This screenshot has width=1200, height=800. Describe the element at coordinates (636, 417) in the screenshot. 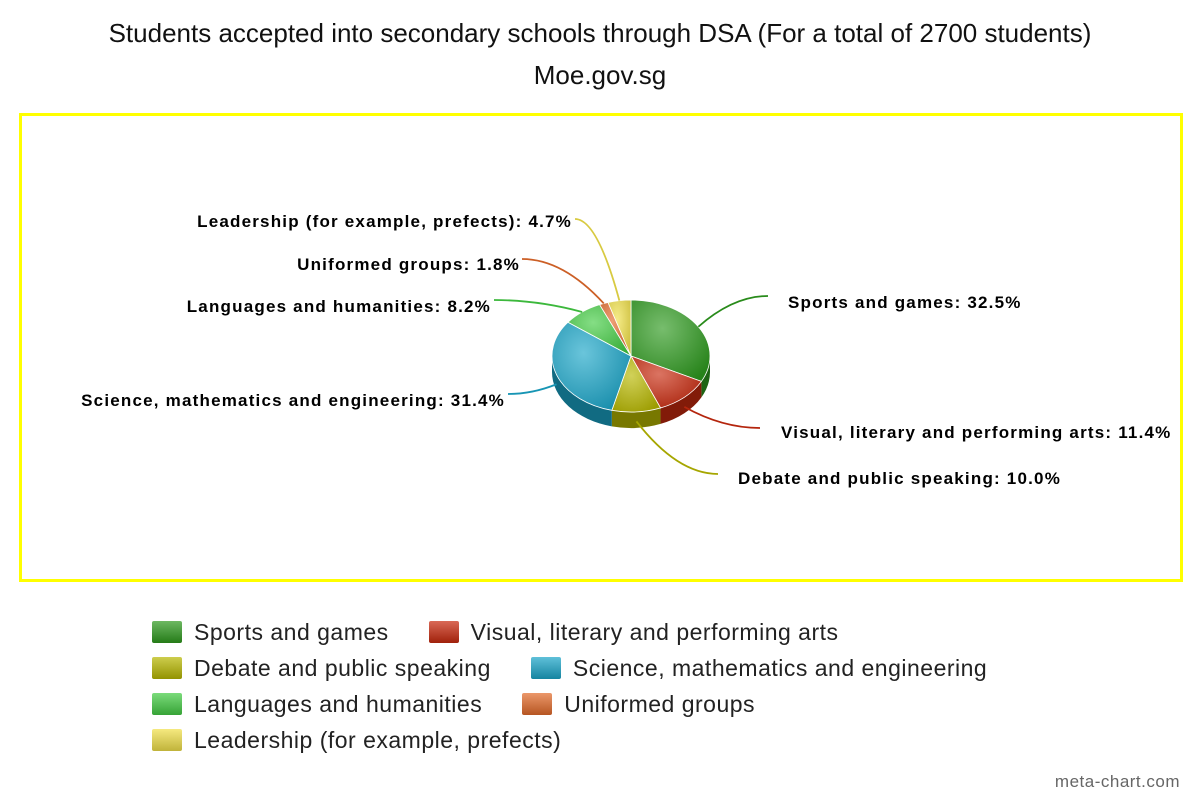

I see `pie-side-debate-and-public-speaking` at that location.